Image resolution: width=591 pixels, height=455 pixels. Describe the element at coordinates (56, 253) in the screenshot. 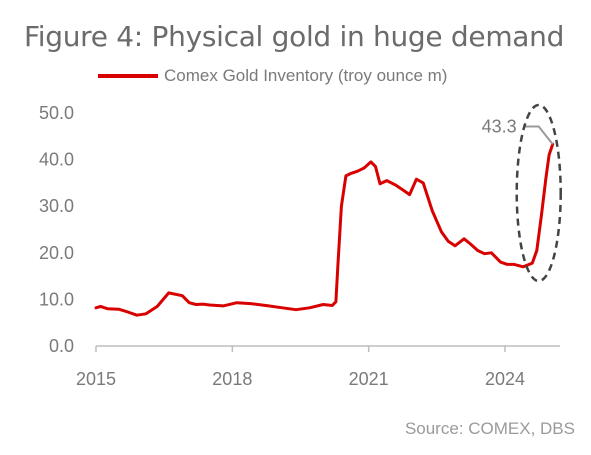

I see `y-tick-label: 20.0` at that location.